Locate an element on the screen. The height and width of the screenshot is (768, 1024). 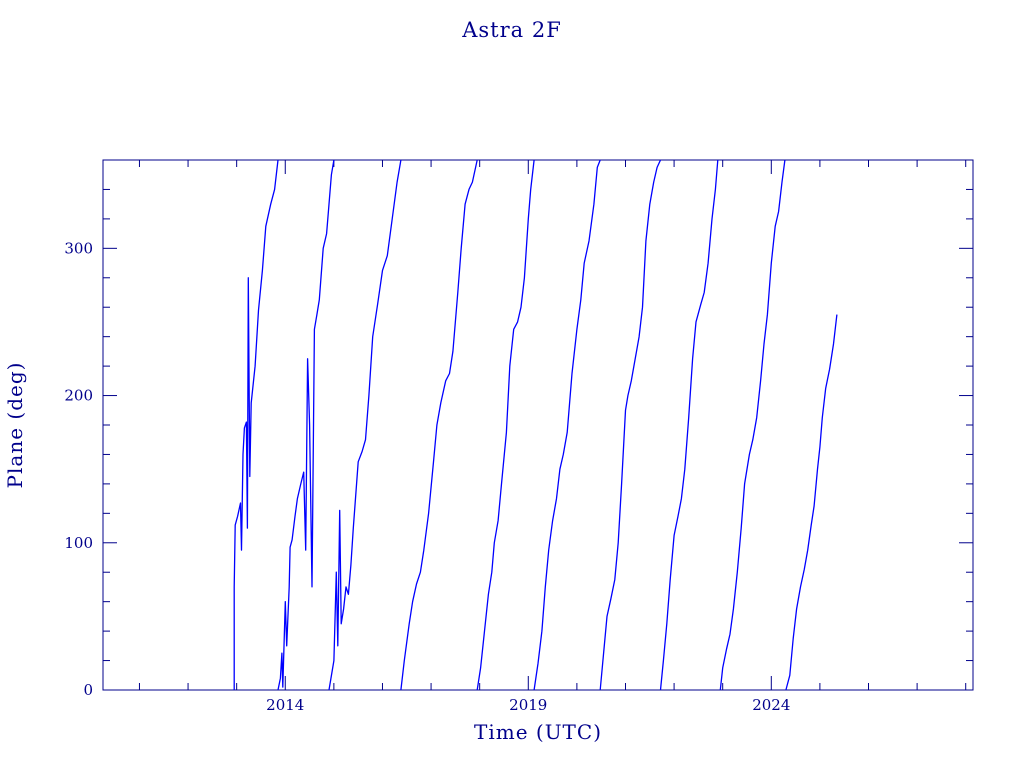
x-tick-label: 2024 is located at coordinates (771, 705).